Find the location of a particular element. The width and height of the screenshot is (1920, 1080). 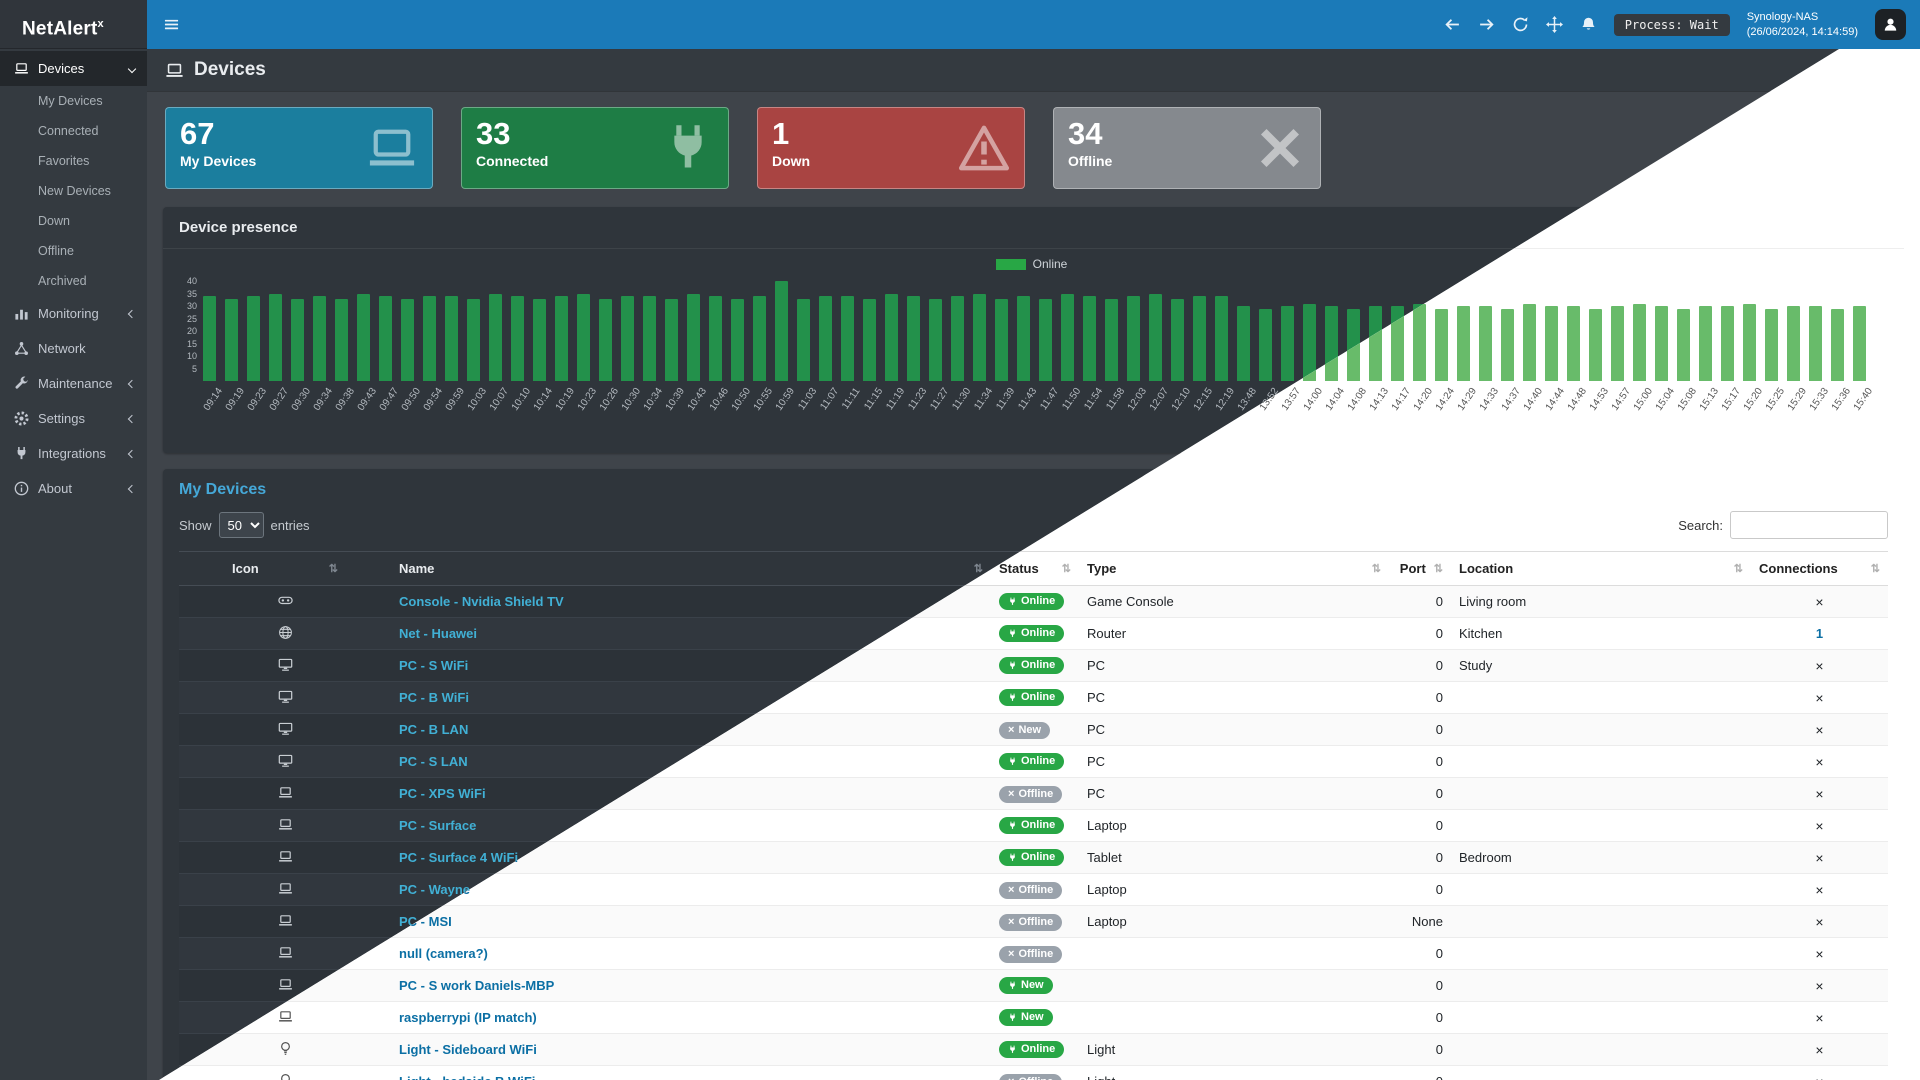

connections-count-link: 1 is located at coordinates (1819, 633).